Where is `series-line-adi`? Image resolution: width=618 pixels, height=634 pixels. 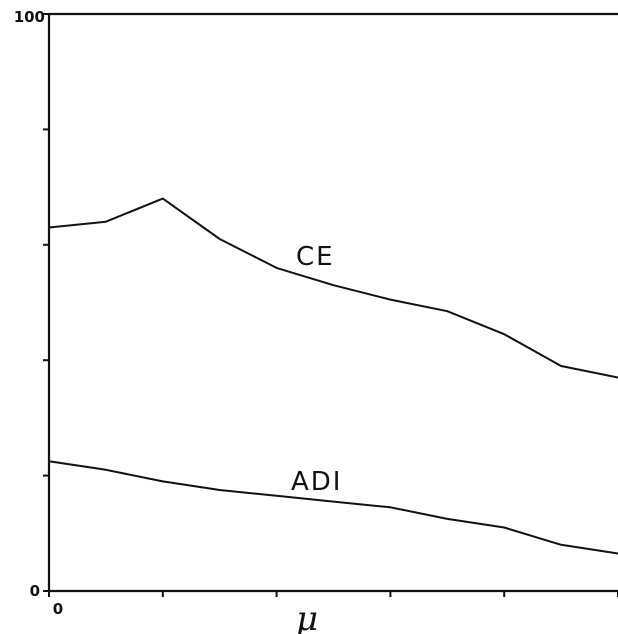
series-line-adi is located at coordinates (333, 507).